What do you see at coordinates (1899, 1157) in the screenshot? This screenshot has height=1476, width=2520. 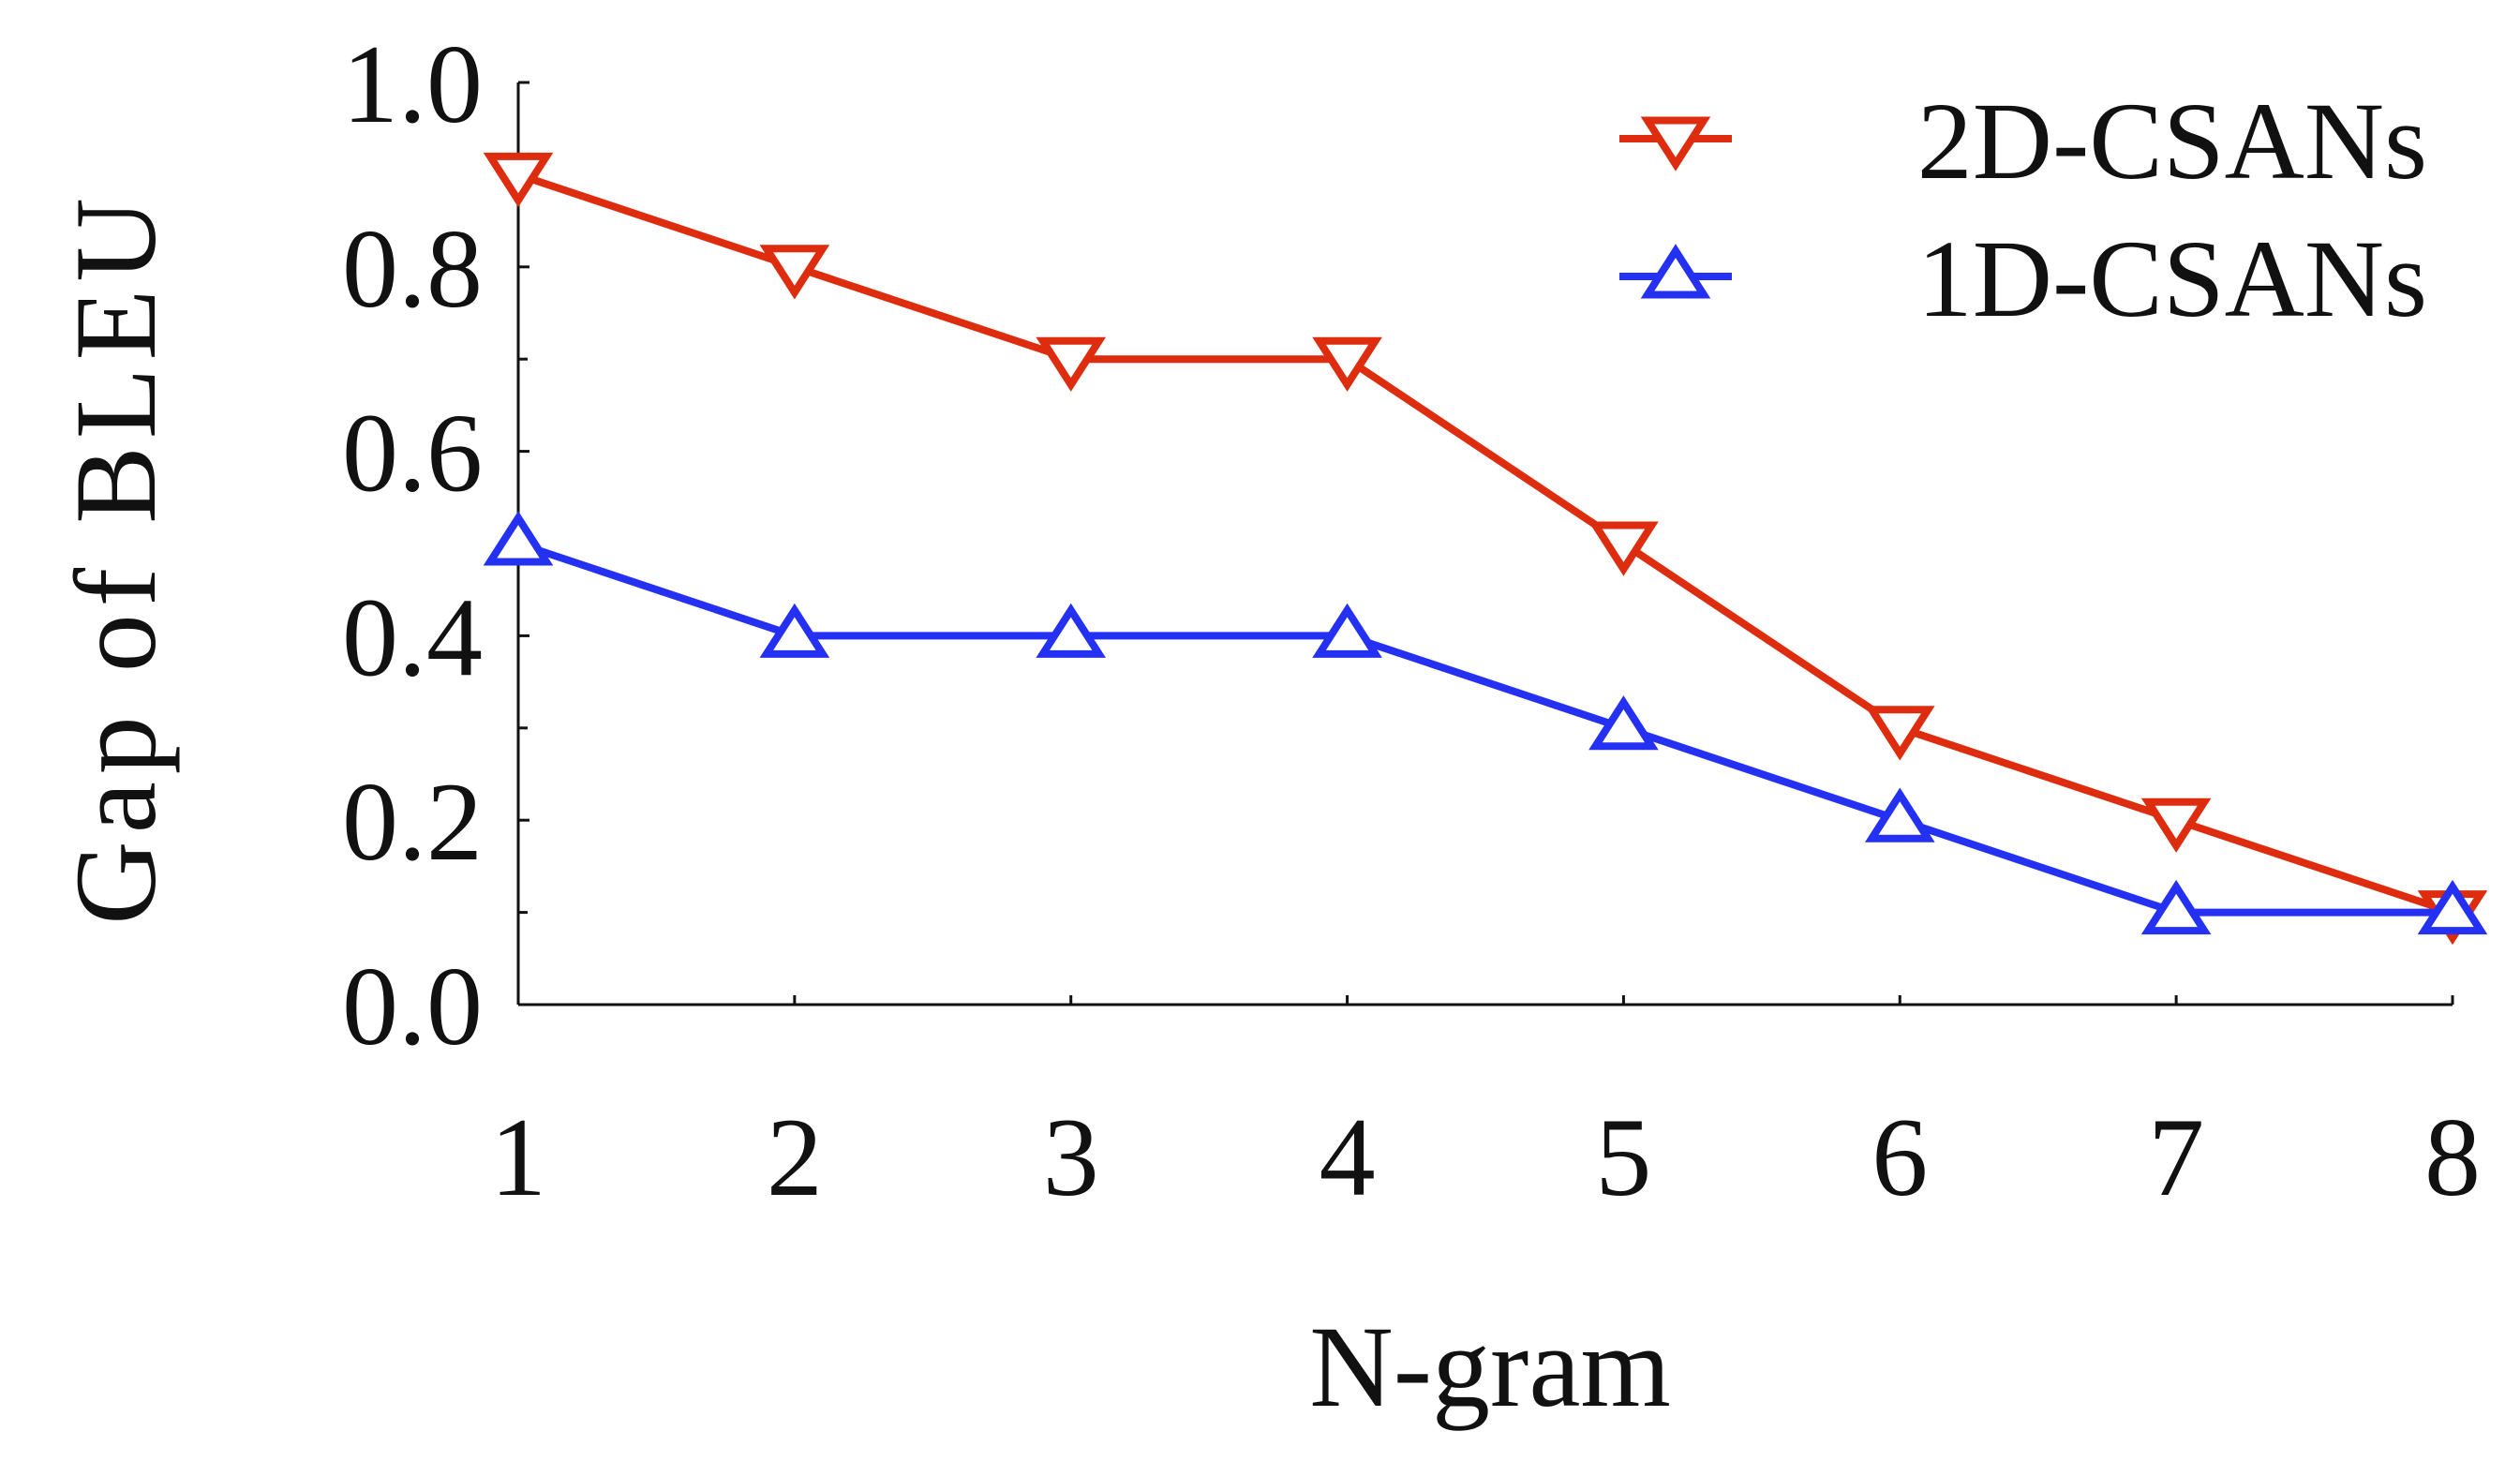 I see `x-tick-label: 6` at bounding box center [1899, 1157].